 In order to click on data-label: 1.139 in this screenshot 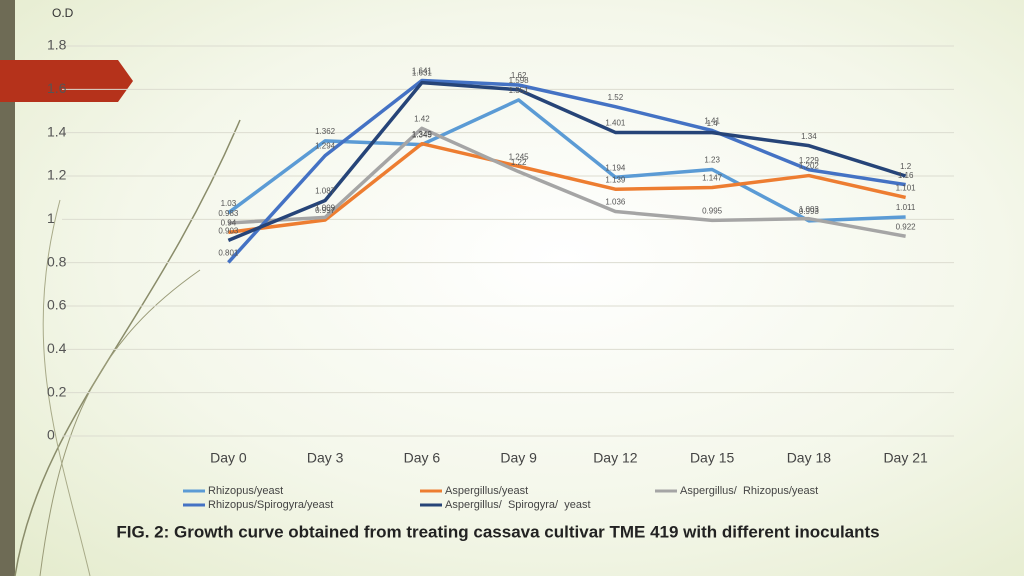, I will do `click(615, 179)`.